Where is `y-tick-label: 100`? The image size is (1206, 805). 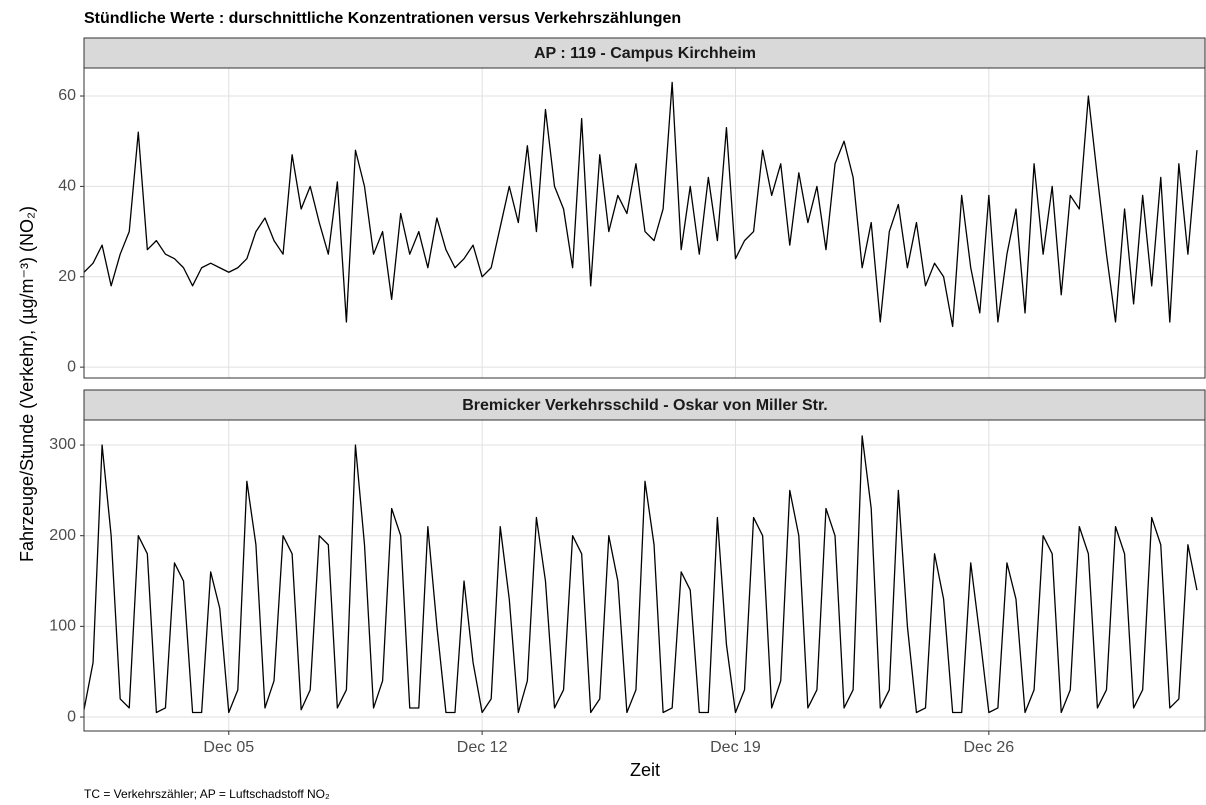
y-tick-label: 100 is located at coordinates (62, 626).